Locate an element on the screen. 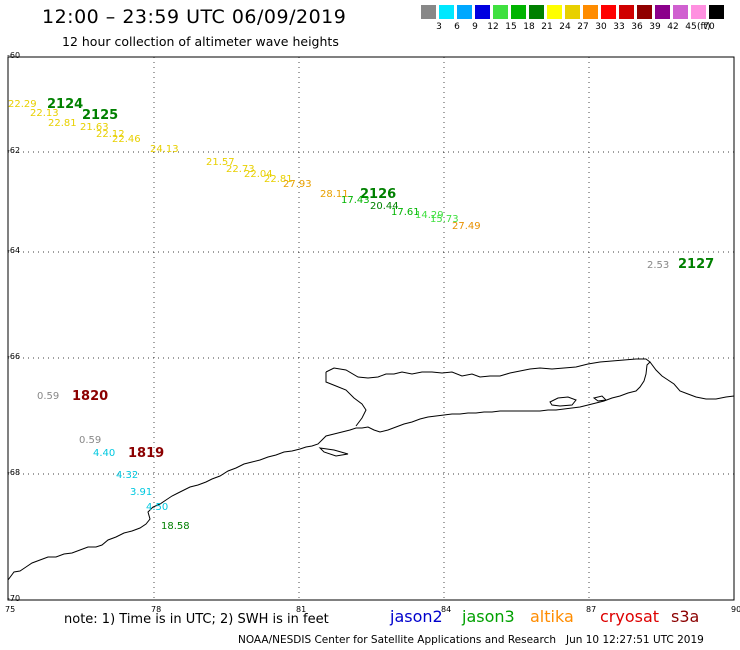  wave-height-value: 3.91 is located at coordinates (141, 492).